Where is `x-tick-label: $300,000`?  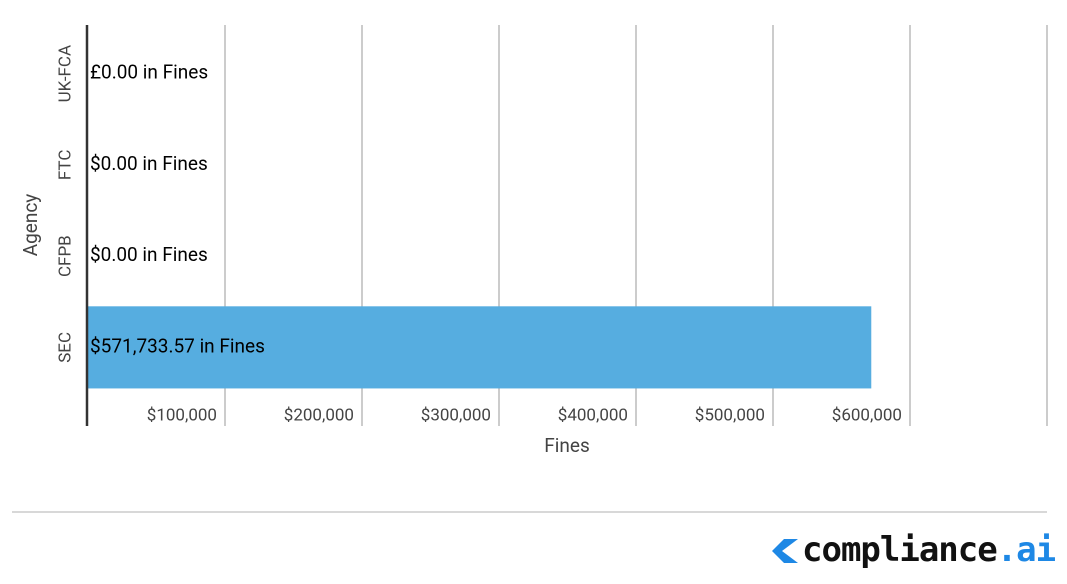
x-tick-label: $300,000 is located at coordinates (456, 415).